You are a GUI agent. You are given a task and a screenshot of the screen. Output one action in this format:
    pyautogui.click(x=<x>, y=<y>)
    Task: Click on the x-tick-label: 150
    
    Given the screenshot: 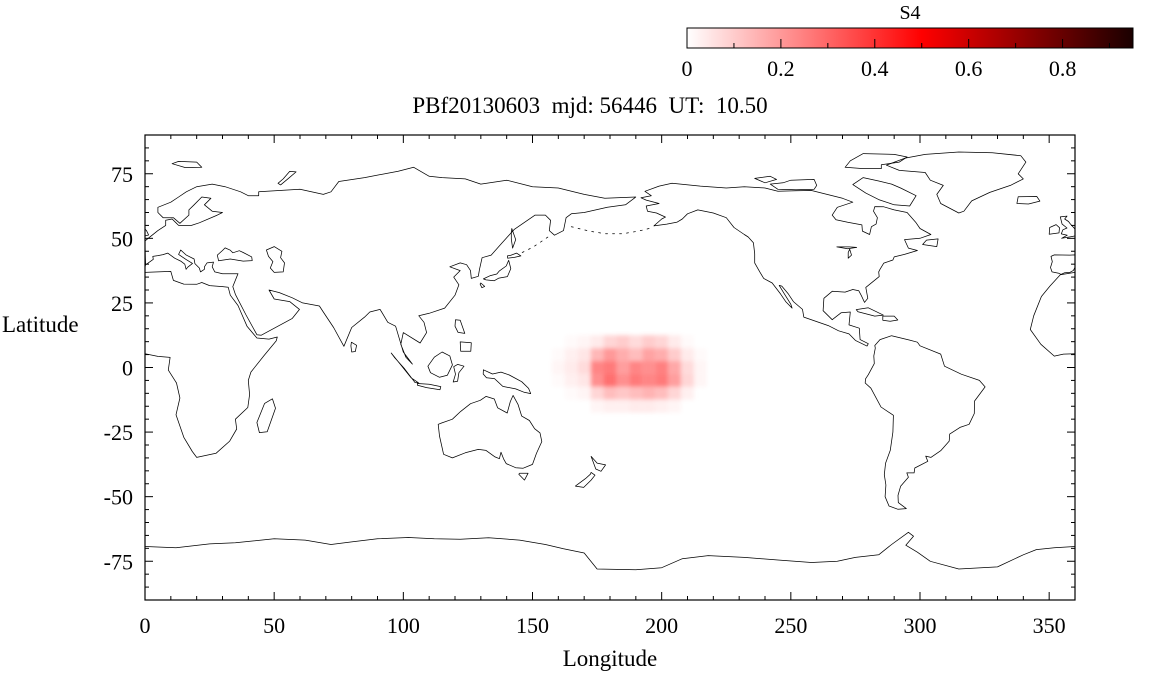 What is the action you would take?
    pyautogui.click(x=532, y=625)
    